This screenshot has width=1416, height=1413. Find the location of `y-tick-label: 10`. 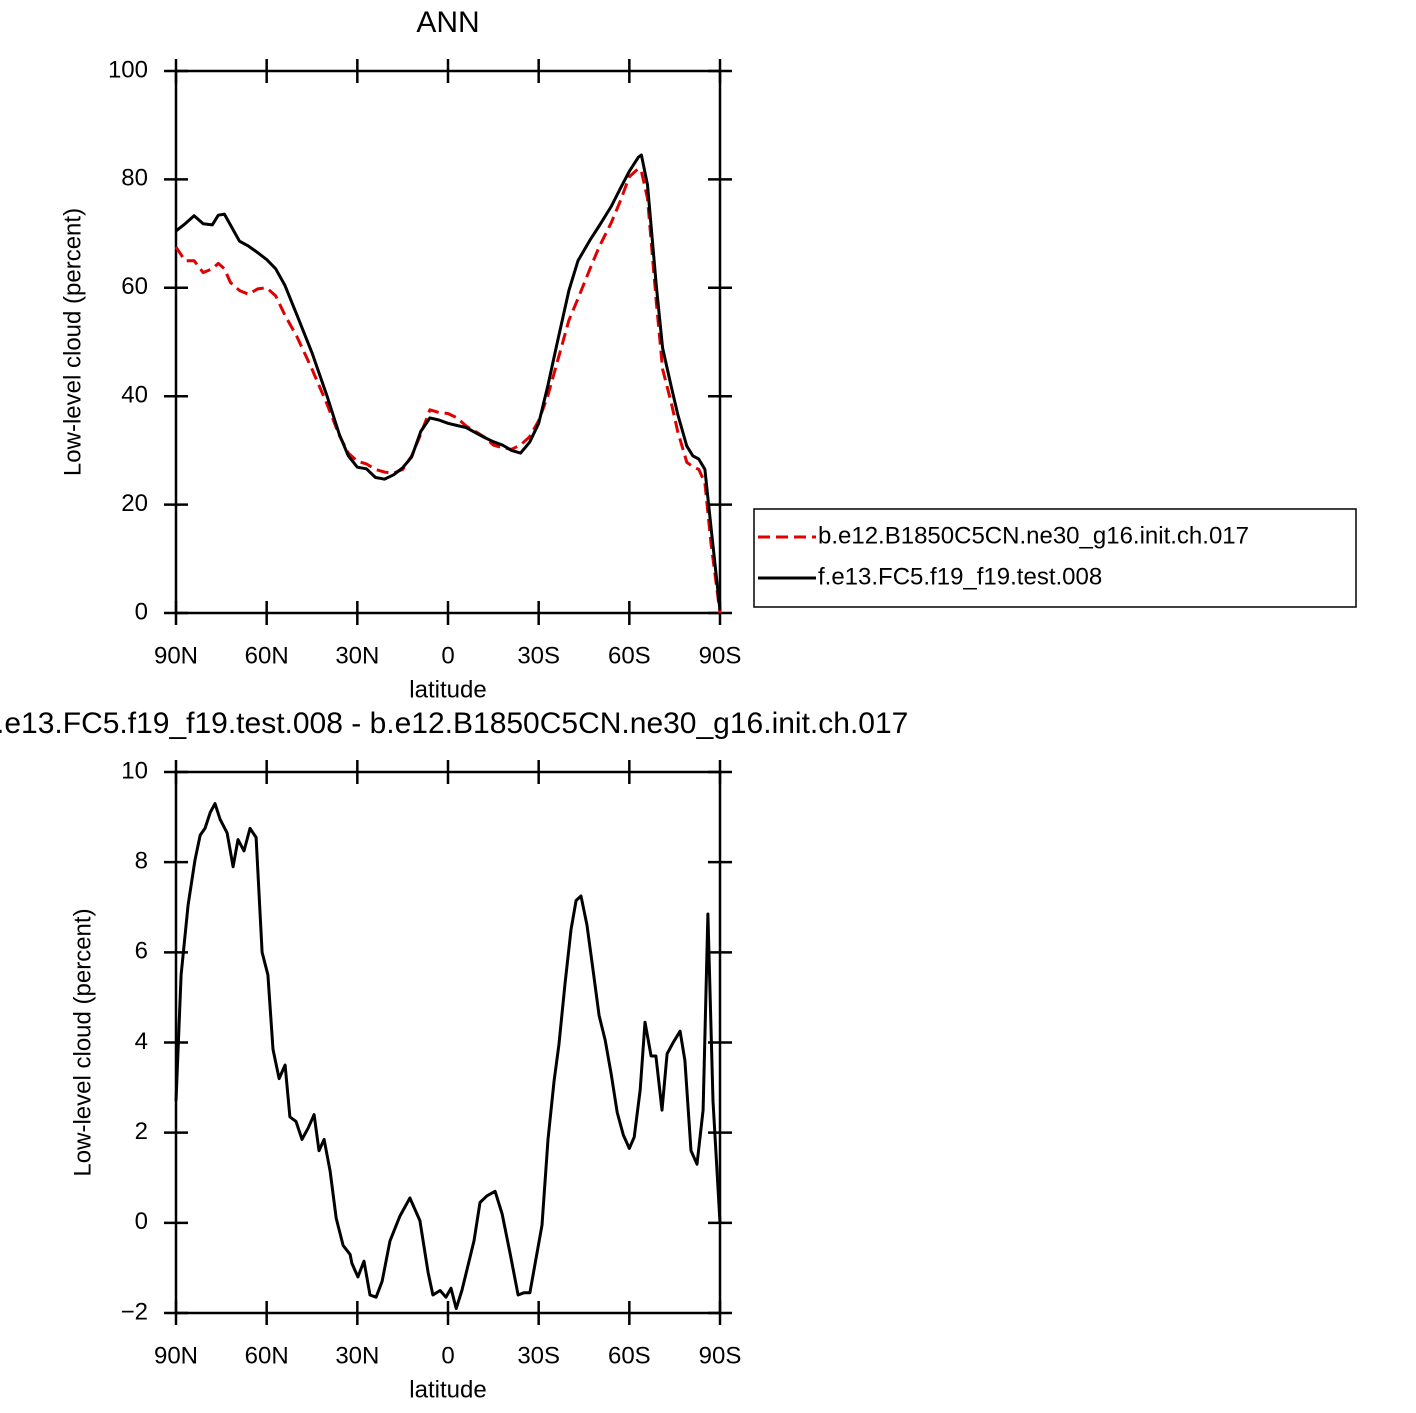

y-tick-label: 10 is located at coordinates (134, 770).